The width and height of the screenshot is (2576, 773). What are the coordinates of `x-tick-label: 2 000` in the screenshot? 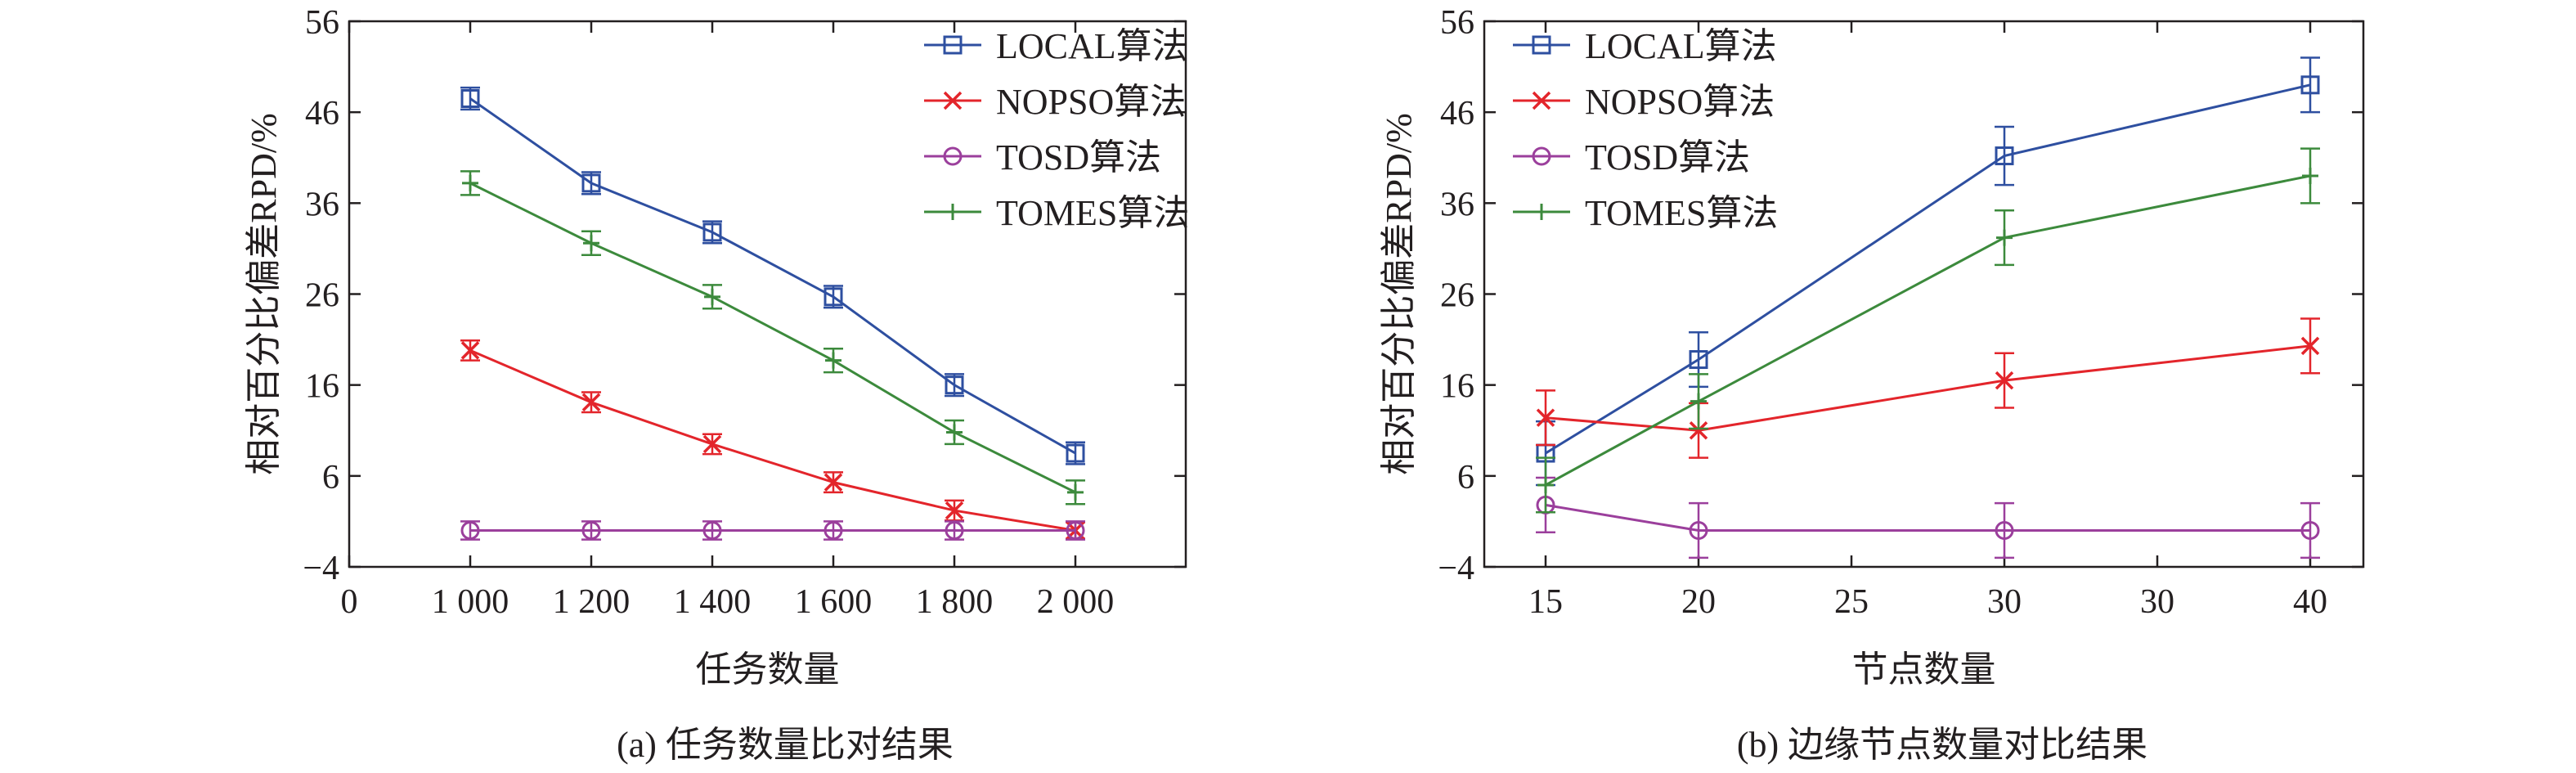 It's located at (1076, 602).